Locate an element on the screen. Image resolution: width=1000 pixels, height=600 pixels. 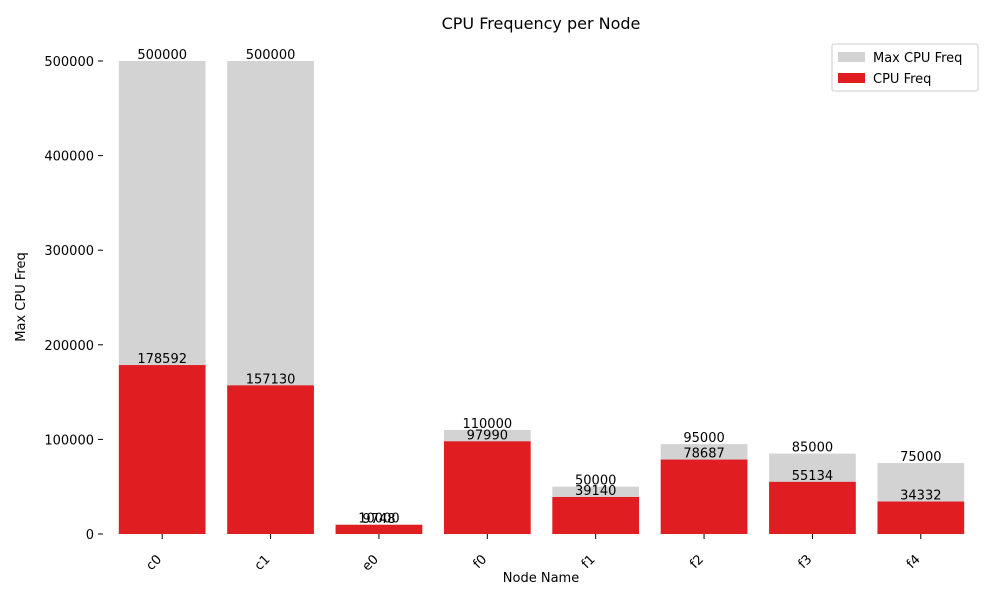
data-label-max-cpu-freq-f0: 110000 is located at coordinates (487, 424).